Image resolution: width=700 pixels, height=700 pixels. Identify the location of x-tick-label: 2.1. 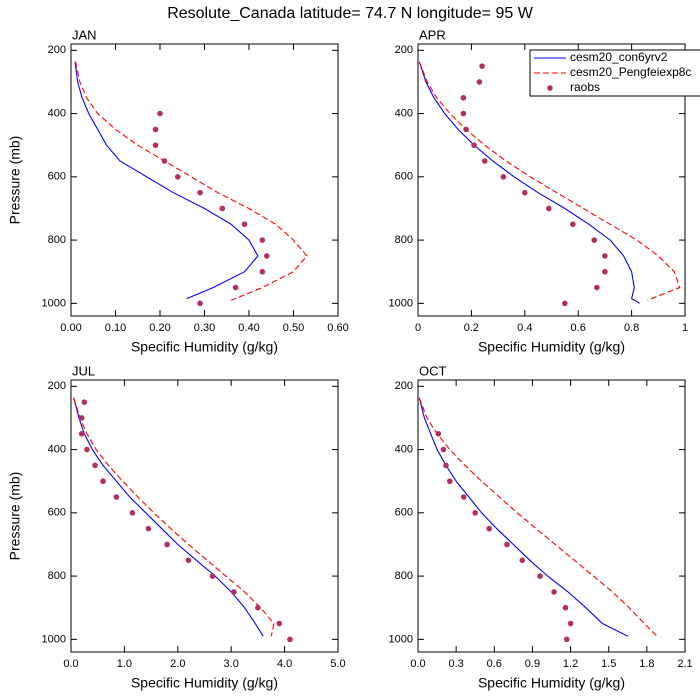
(684, 664).